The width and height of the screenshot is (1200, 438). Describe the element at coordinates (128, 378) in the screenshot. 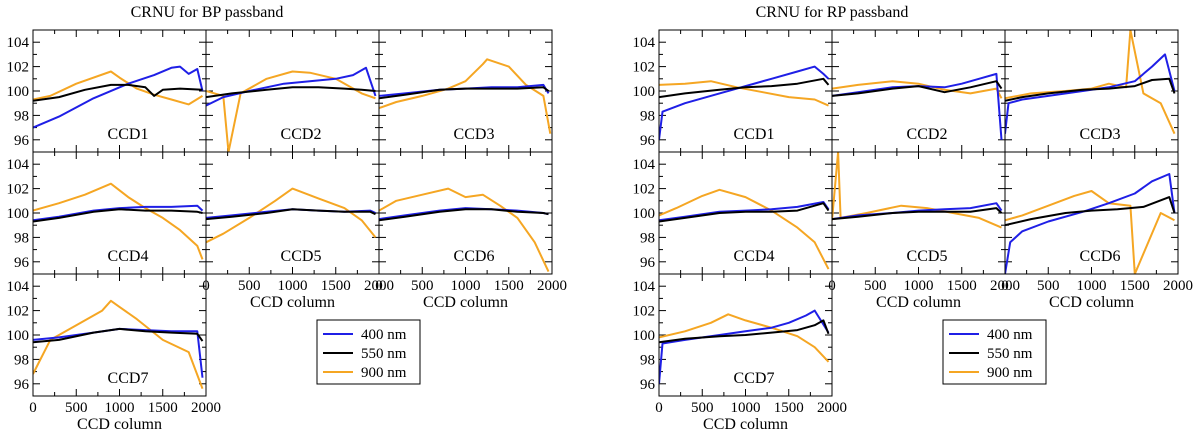

I see `ccd-label: CCD7` at that location.